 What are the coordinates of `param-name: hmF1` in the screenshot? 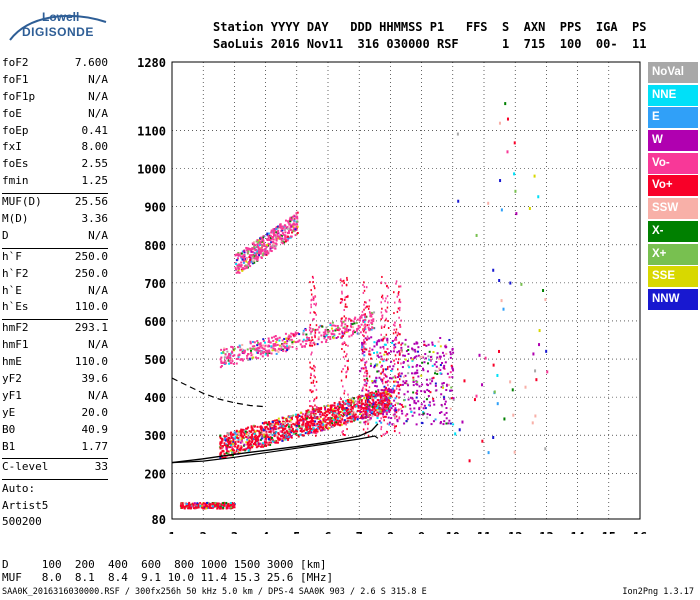 It's located at (15, 345).